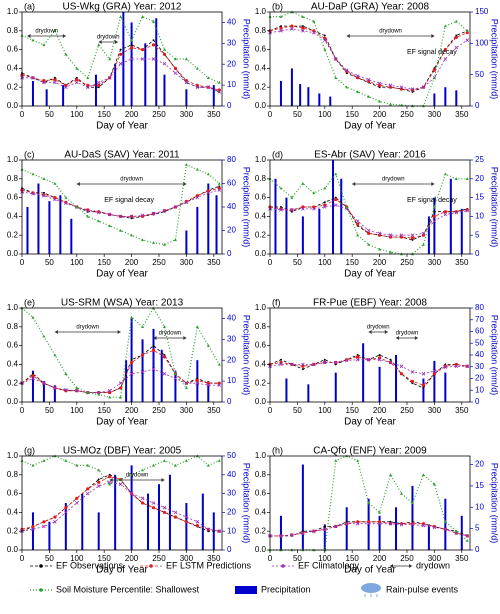 Image resolution: width=500 pixels, height=614 pixels. I want to click on legend-label: Precipitation, so click(286, 589).